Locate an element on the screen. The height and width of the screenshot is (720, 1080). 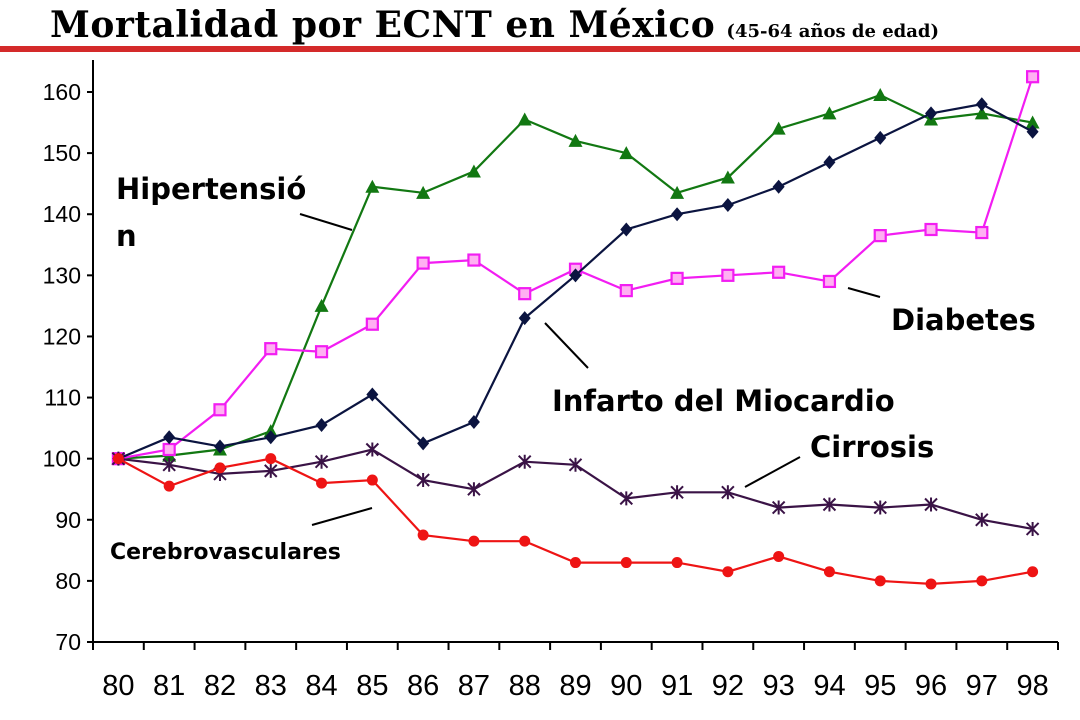
x-tick-label: 97 is located at coordinates (982, 686).